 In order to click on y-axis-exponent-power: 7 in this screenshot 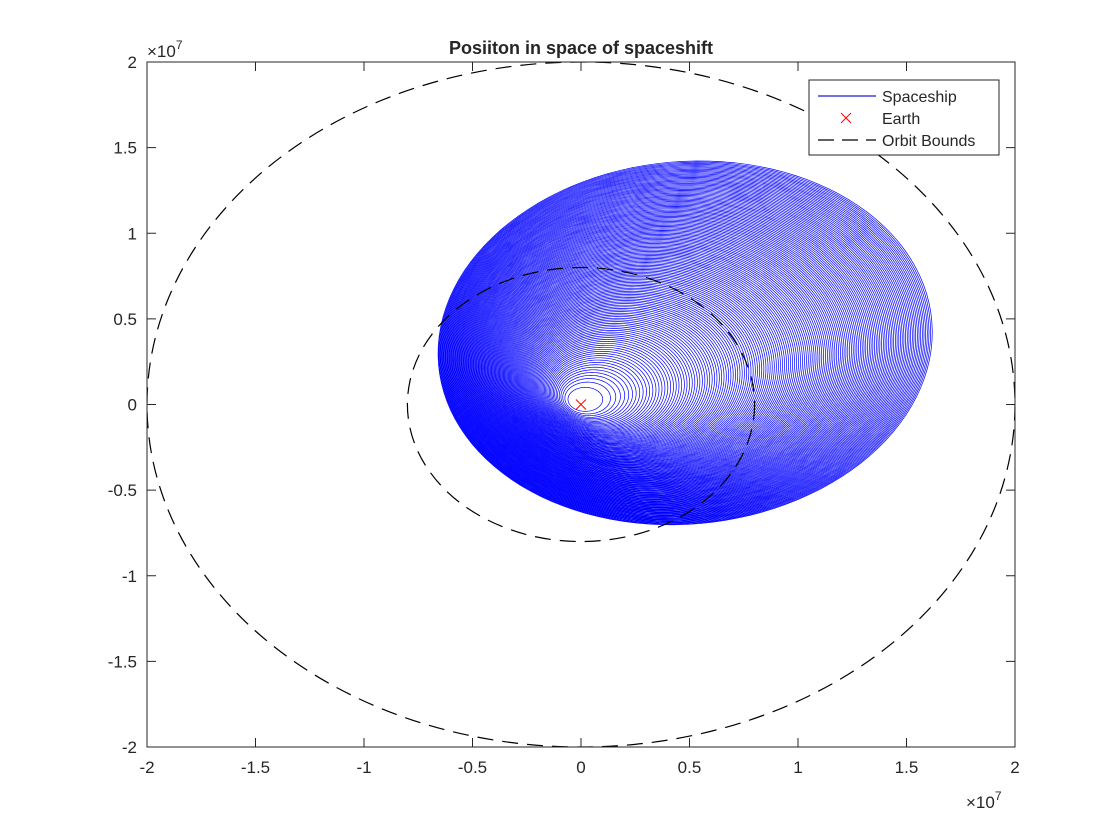, I will do `click(179, 45)`.